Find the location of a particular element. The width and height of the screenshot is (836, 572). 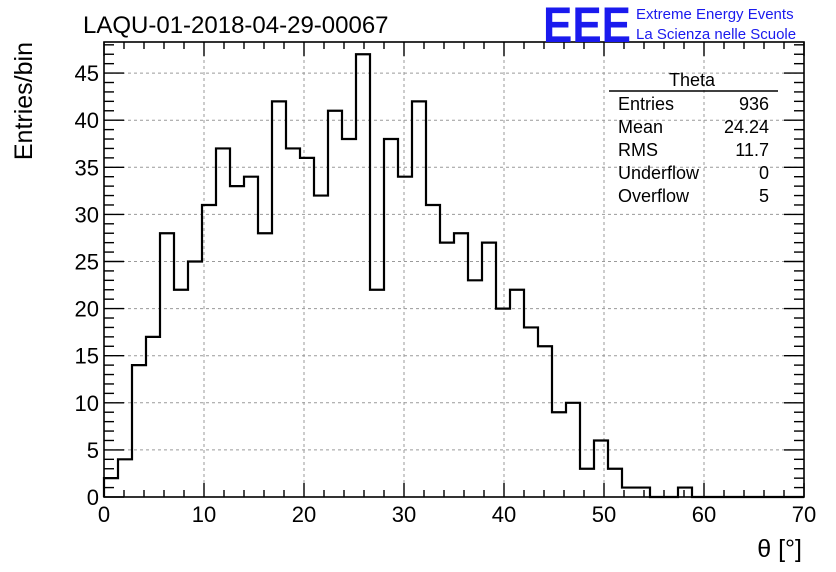

stats-value: 11.7 is located at coordinates (752, 150).